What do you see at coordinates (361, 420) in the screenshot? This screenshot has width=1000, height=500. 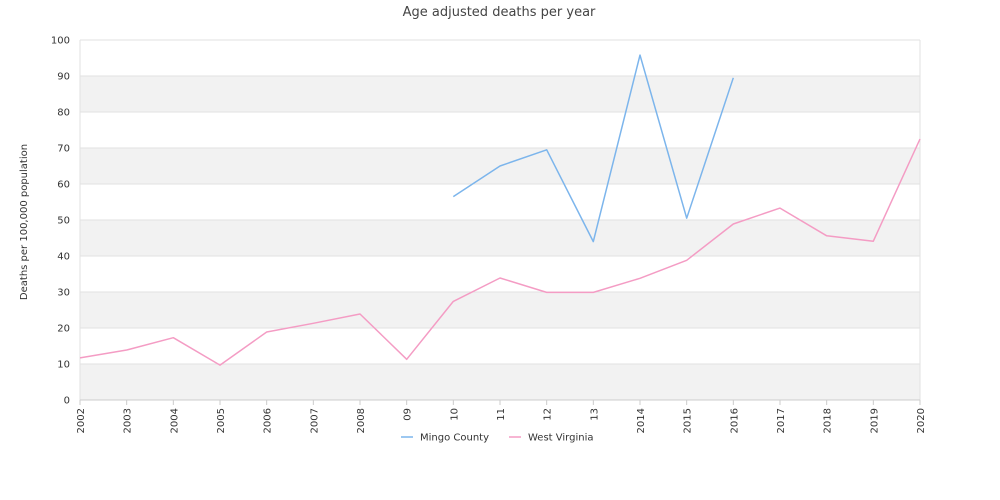 I see `x-tick-label: 2008` at bounding box center [361, 420].